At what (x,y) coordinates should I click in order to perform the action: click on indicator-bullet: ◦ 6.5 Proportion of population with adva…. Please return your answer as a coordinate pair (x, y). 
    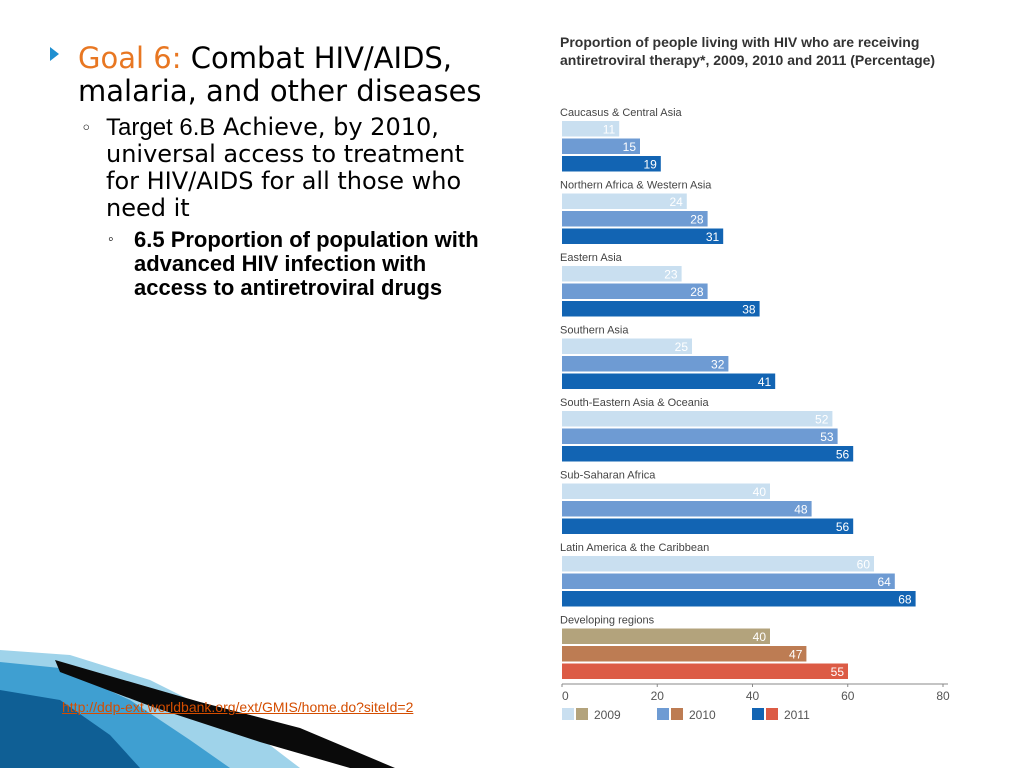
    Looking at the image, I should click on (270, 264).